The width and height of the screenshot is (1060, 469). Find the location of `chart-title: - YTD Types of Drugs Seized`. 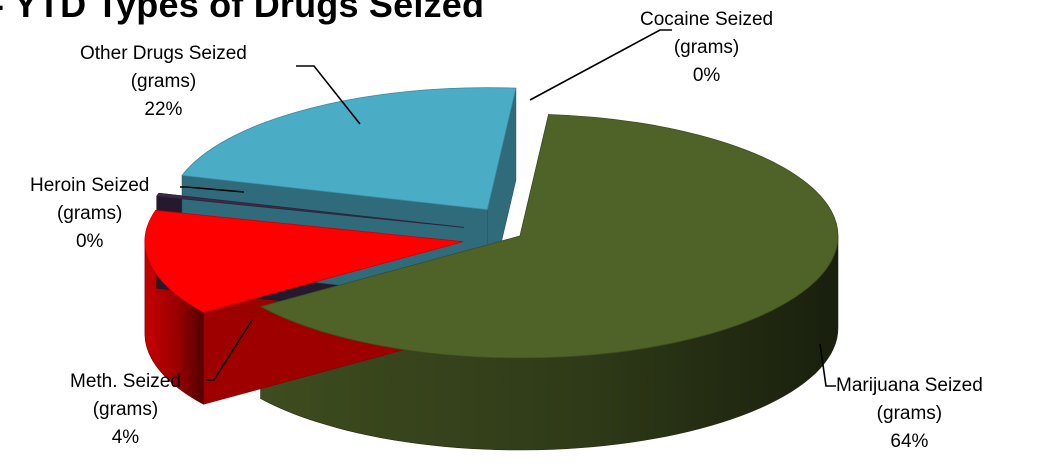

chart-title: - YTD Types of Drugs Seized is located at coordinates (242, 12).